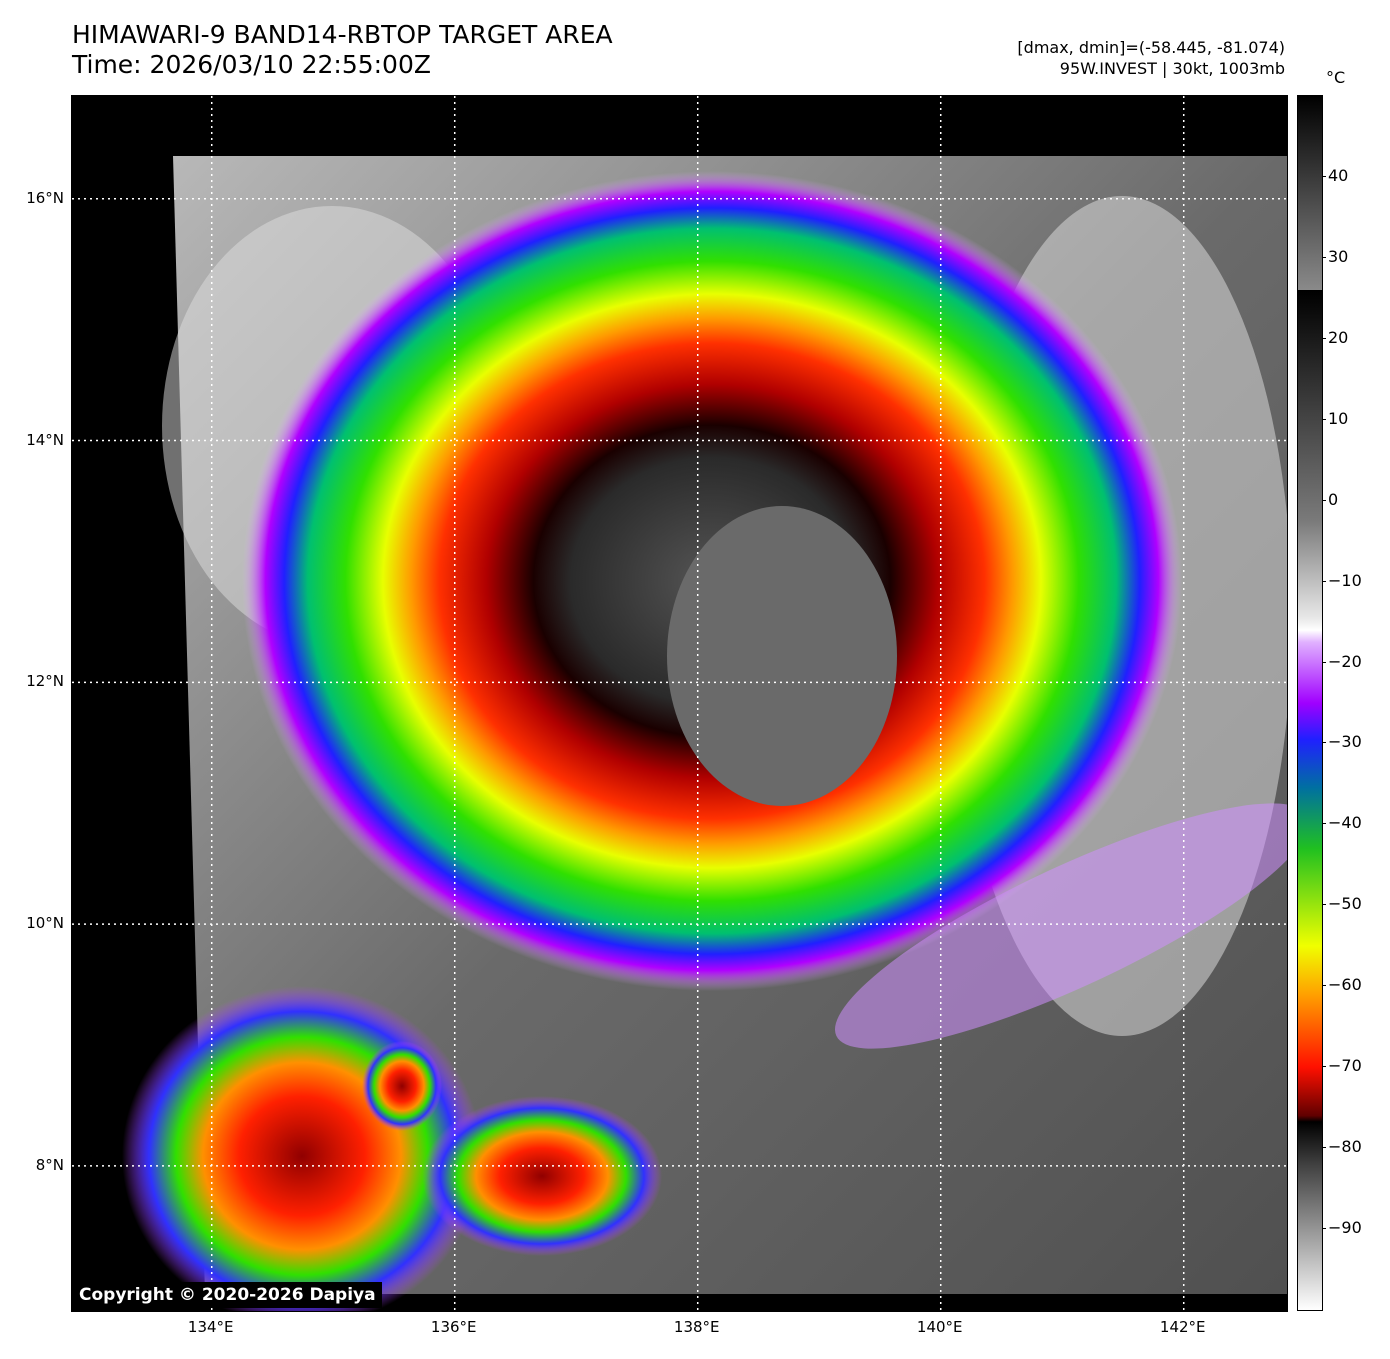  I want to click on longitude-label: 136°E, so click(453, 1327).